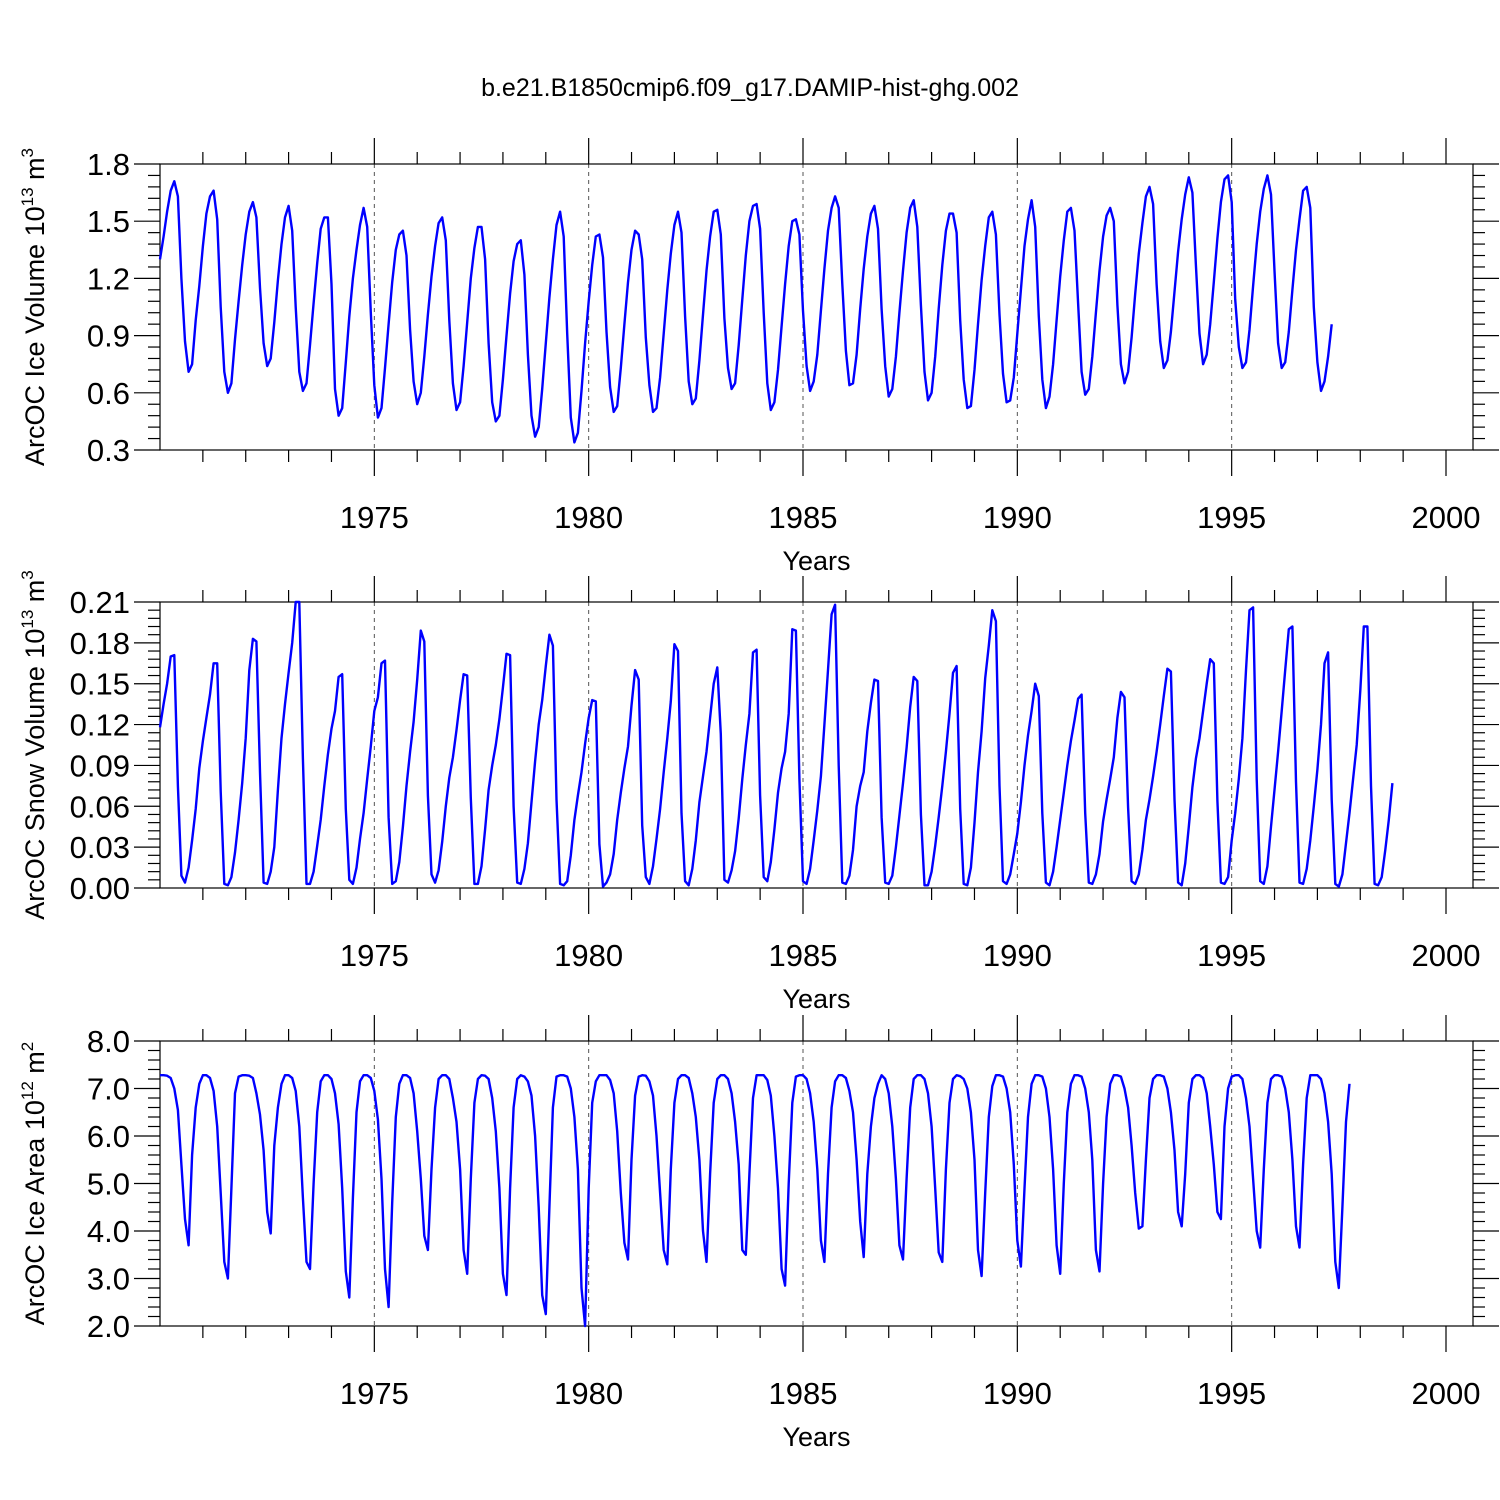 This screenshot has width=1500, height=1500. I want to click on y-tick-label: 0.15, so click(100, 684).